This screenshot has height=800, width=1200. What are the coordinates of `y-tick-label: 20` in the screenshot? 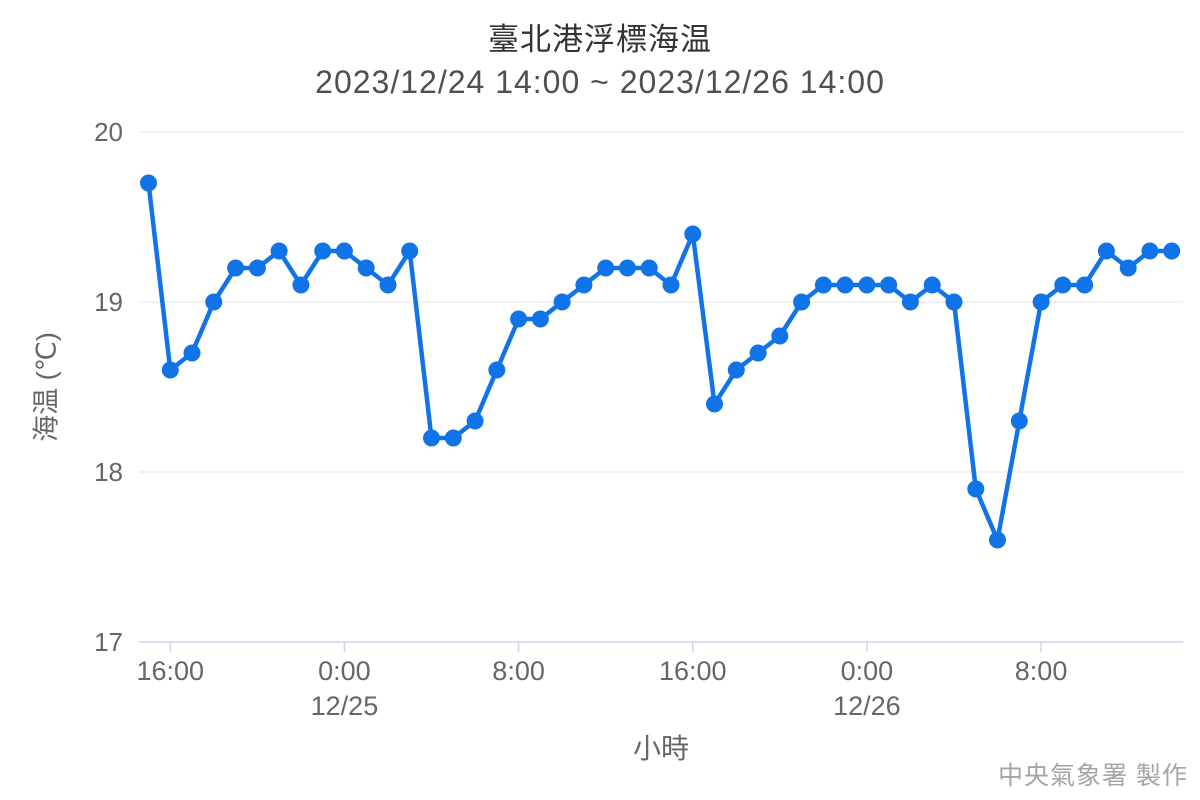 It's located at (108, 132).